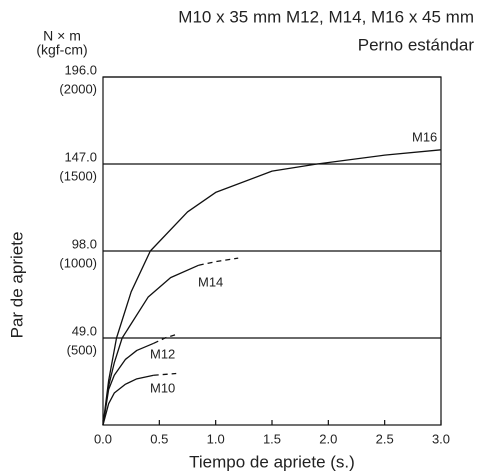 This screenshot has height=473, width=479. Describe the element at coordinates (424, 136) in the screenshot. I see `series-label: M16` at that location.